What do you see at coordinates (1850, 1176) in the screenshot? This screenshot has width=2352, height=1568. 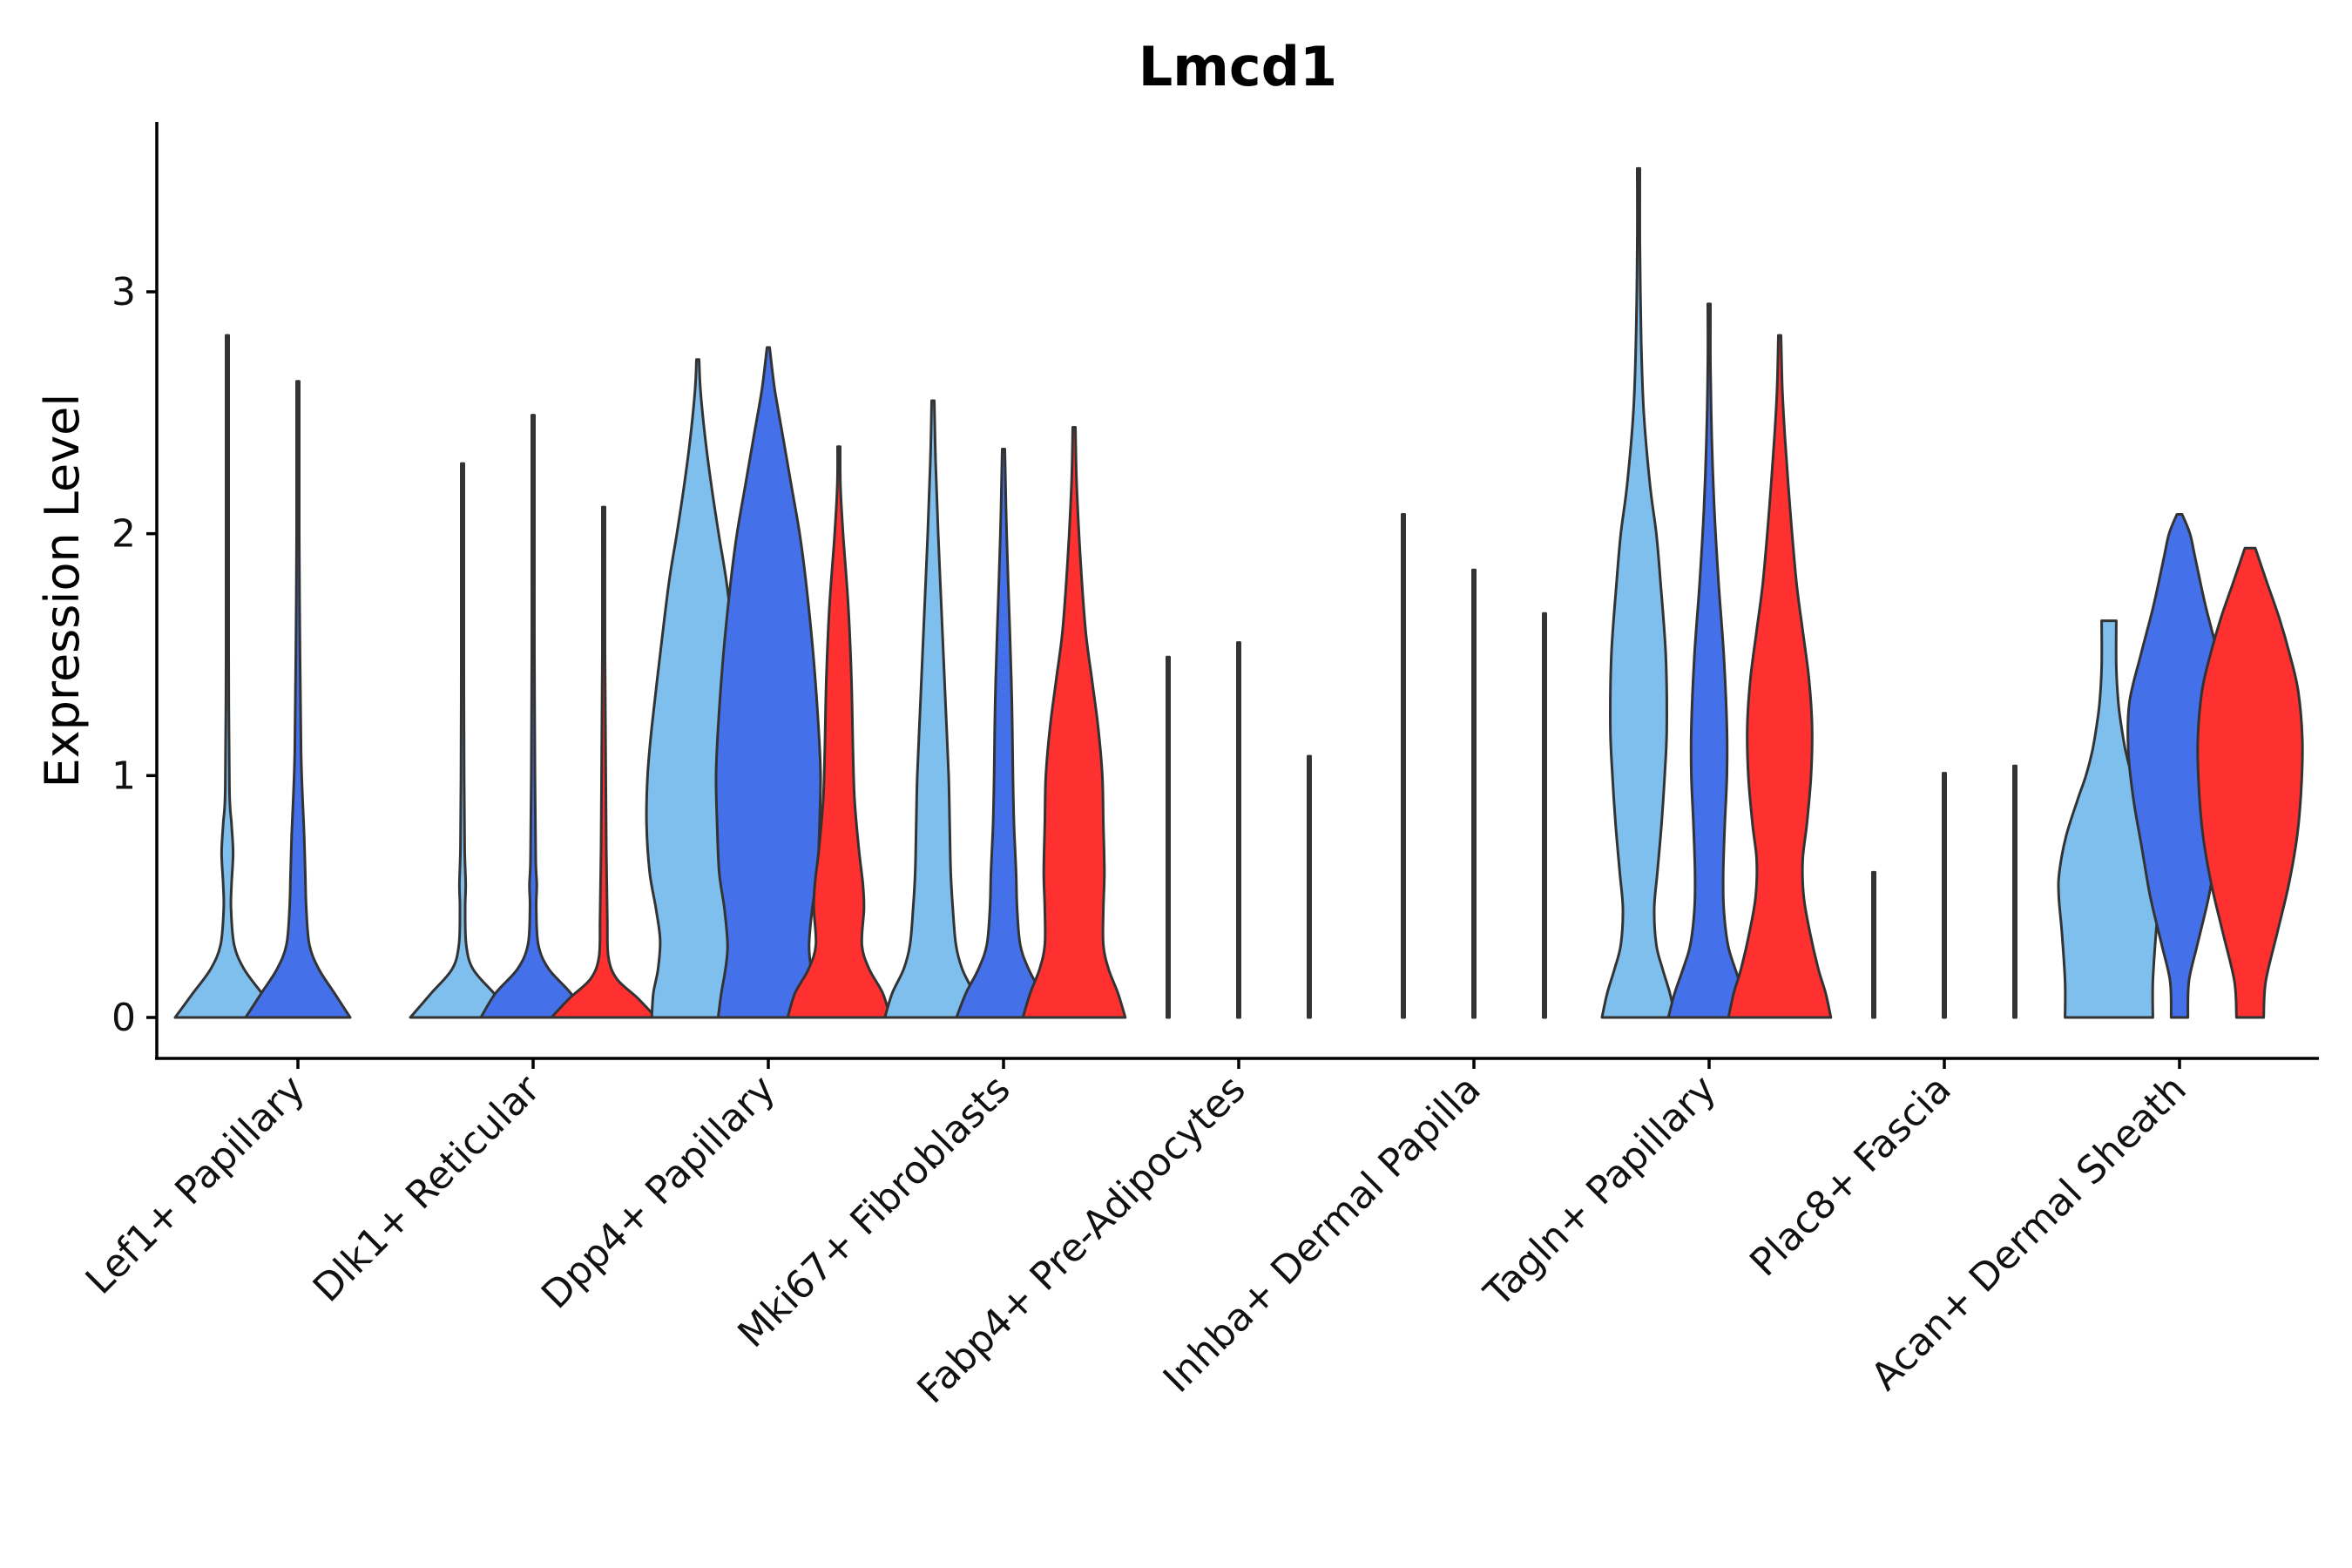 I see `x-tick-label-plac8-fascia: Plac8+ Fascia` at bounding box center [1850, 1176].